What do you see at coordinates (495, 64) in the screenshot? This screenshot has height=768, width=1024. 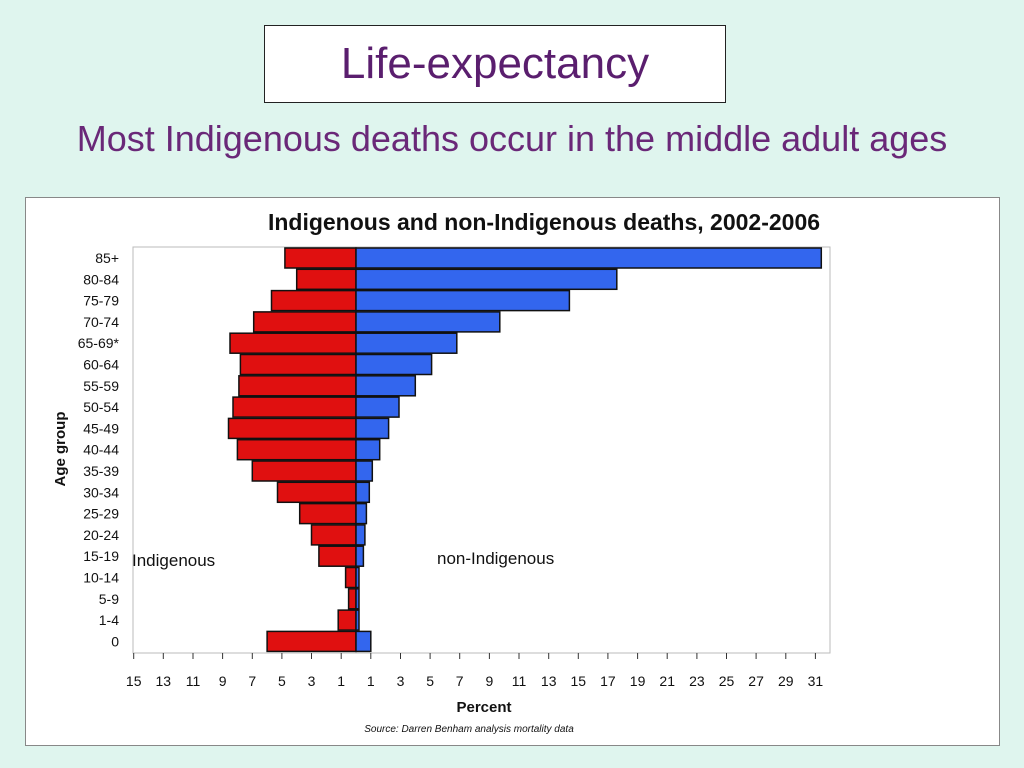 I see `slide-title: Life-expectancy` at bounding box center [495, 64].